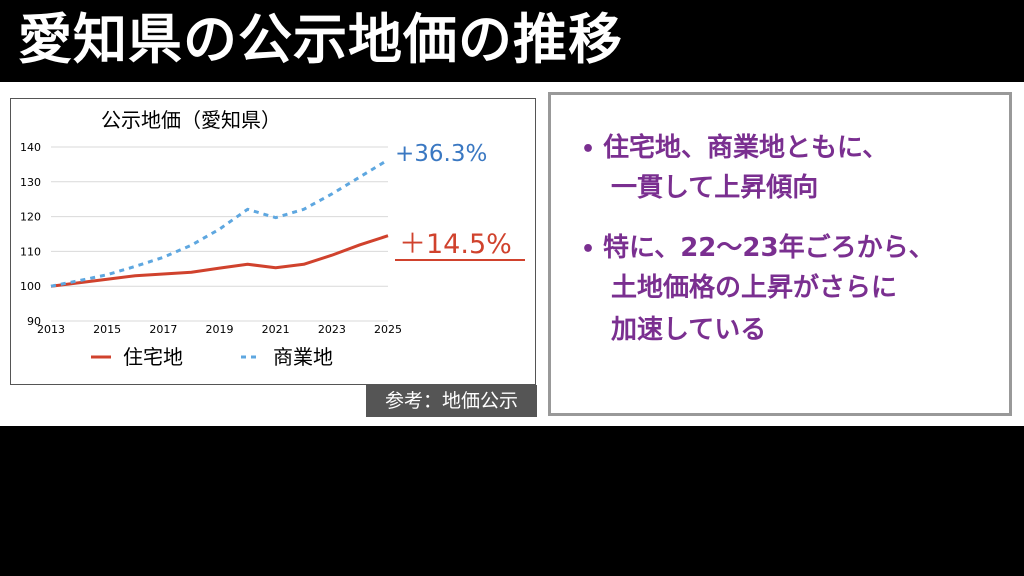 Image resolution: width=1024 pixels, height=576 pixels. I want to click on series-end-label: ＋14.5%, so click(455, 244).